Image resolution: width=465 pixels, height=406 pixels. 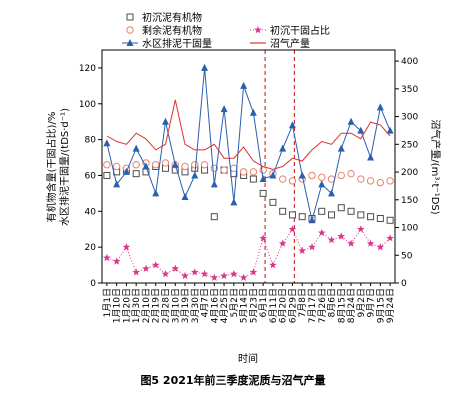 I want to click on x-tick-label: 2月28日, so click(x=165, y=305).